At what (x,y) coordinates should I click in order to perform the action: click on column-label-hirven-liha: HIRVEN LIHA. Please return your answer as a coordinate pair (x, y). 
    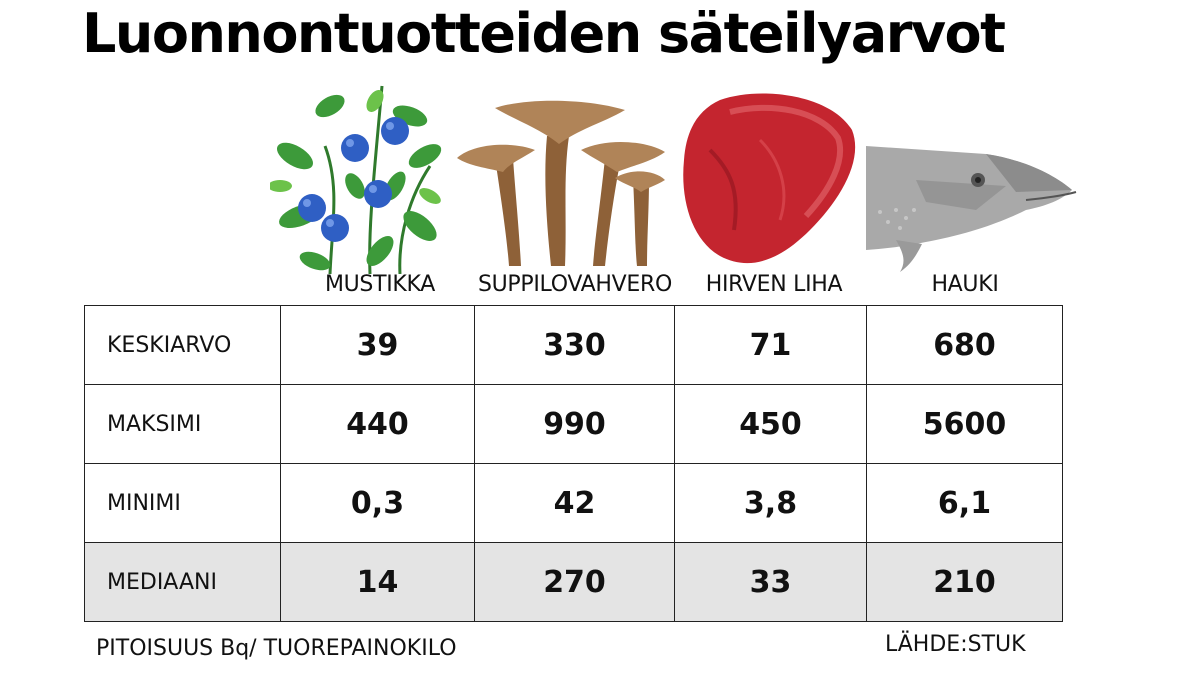
    Looking at the image, I should click on (774, 284).